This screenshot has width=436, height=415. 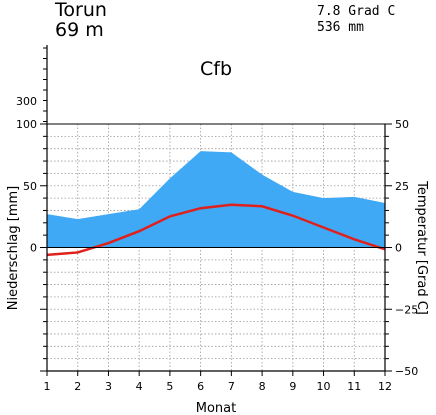 What do you see at coordinates (406, 309) in the screenshot?
I see `y2-tick-label: −25` at bounding box center [406, 309].